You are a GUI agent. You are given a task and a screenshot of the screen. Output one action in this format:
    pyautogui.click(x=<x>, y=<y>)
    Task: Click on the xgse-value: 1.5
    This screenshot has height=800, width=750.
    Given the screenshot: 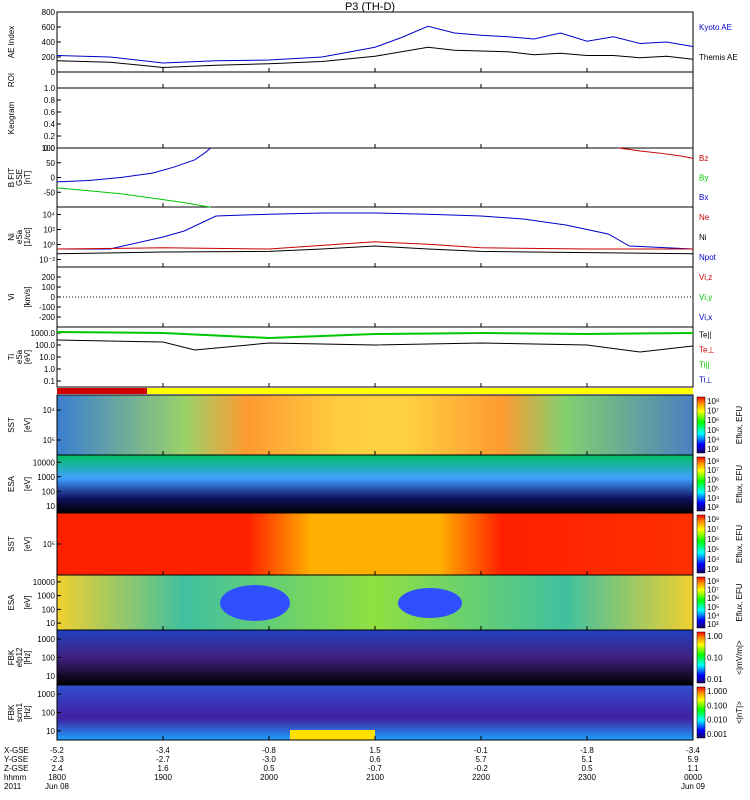 What is the action you would take?
    pyautogui.click(x=375, y=750)
    